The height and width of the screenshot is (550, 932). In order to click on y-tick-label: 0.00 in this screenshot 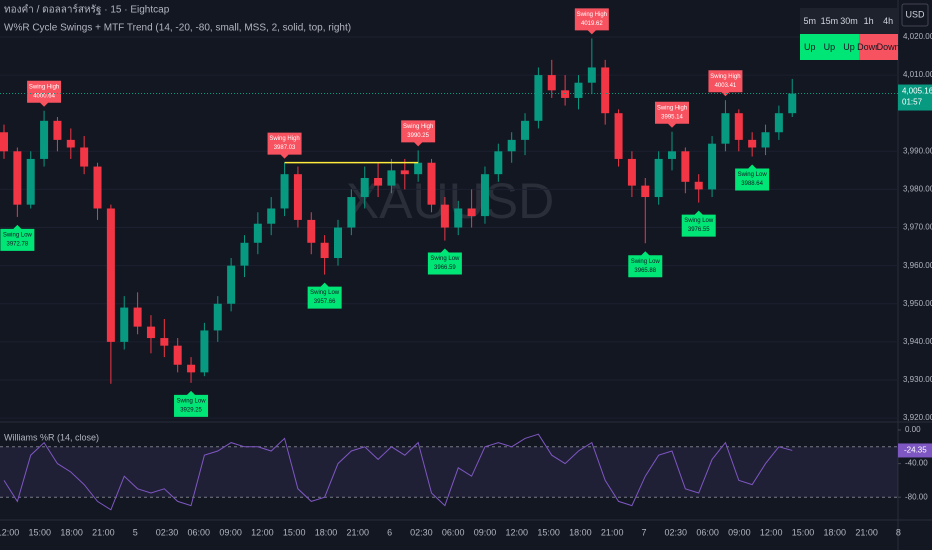, I will do `click(913, 429)`.